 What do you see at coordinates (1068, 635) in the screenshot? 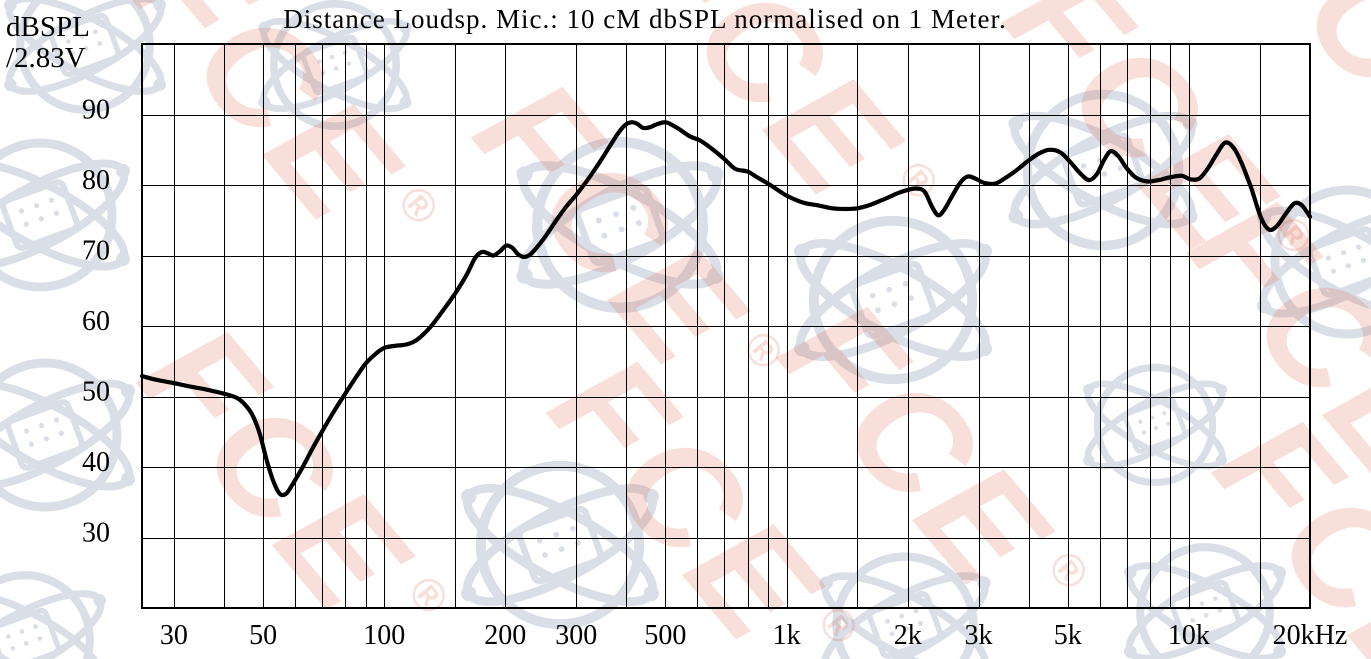
I see `x-axis-tick-label-5k: 5k` at bounding box center [1068, 635].